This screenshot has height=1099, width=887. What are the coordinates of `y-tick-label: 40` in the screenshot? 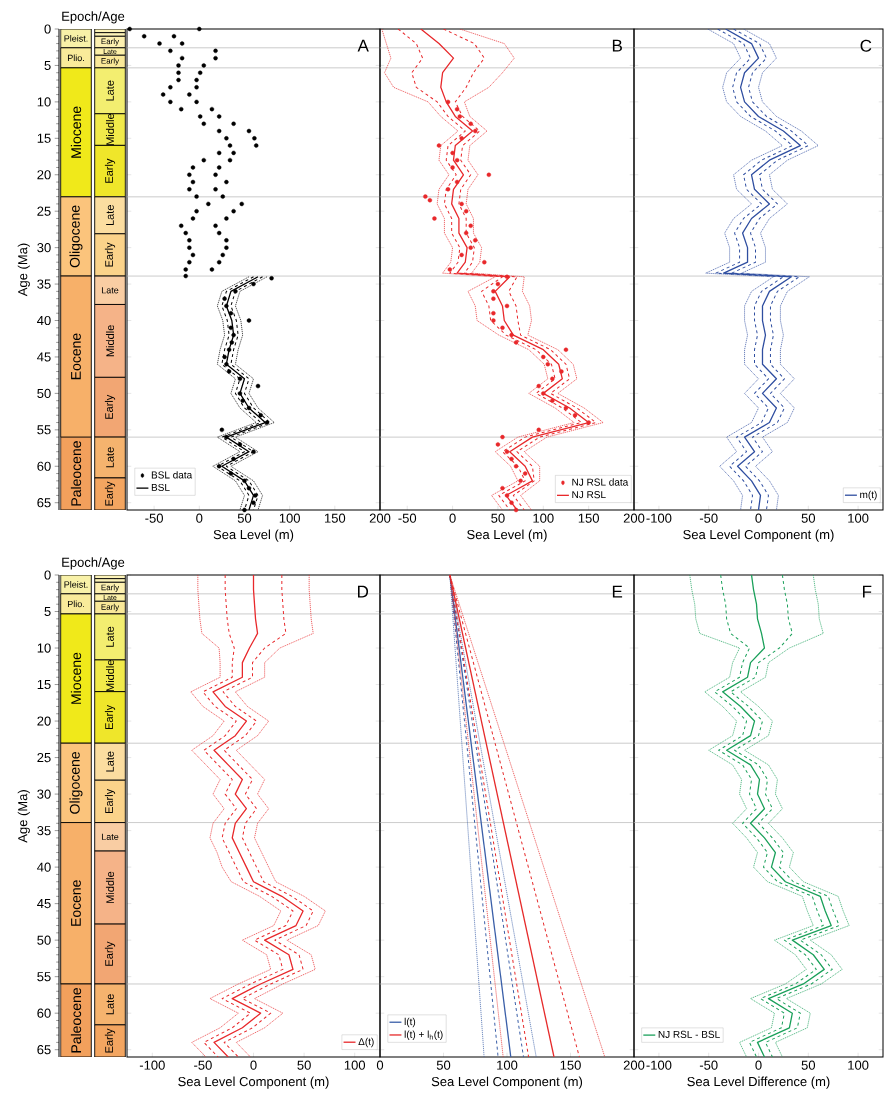 It's located at (44, 320).